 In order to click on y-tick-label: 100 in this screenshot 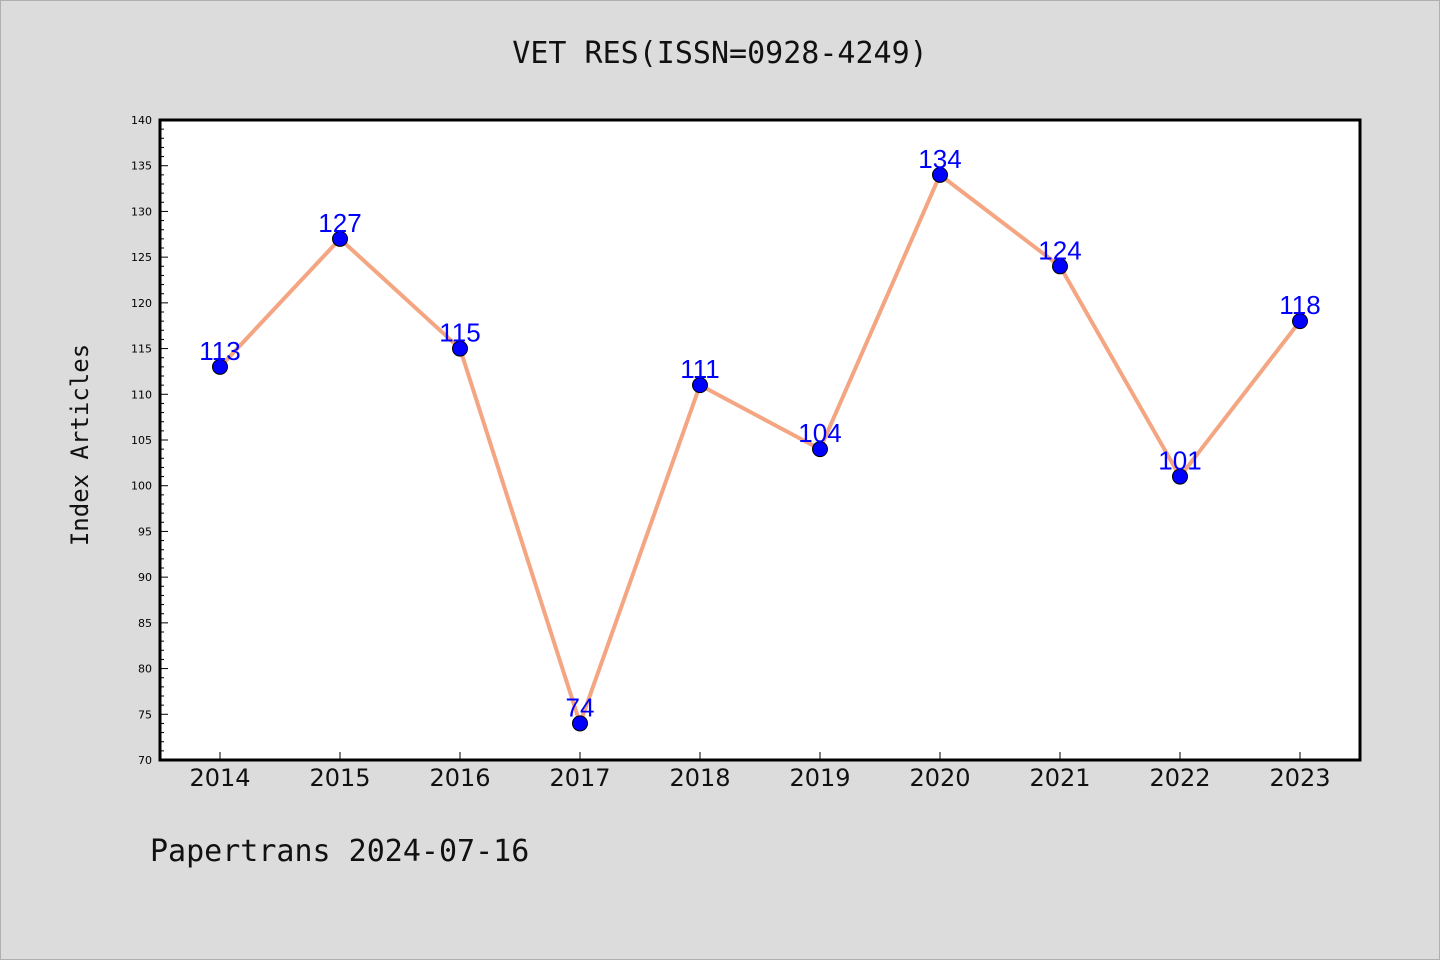, I will do `click(141, 486)`.